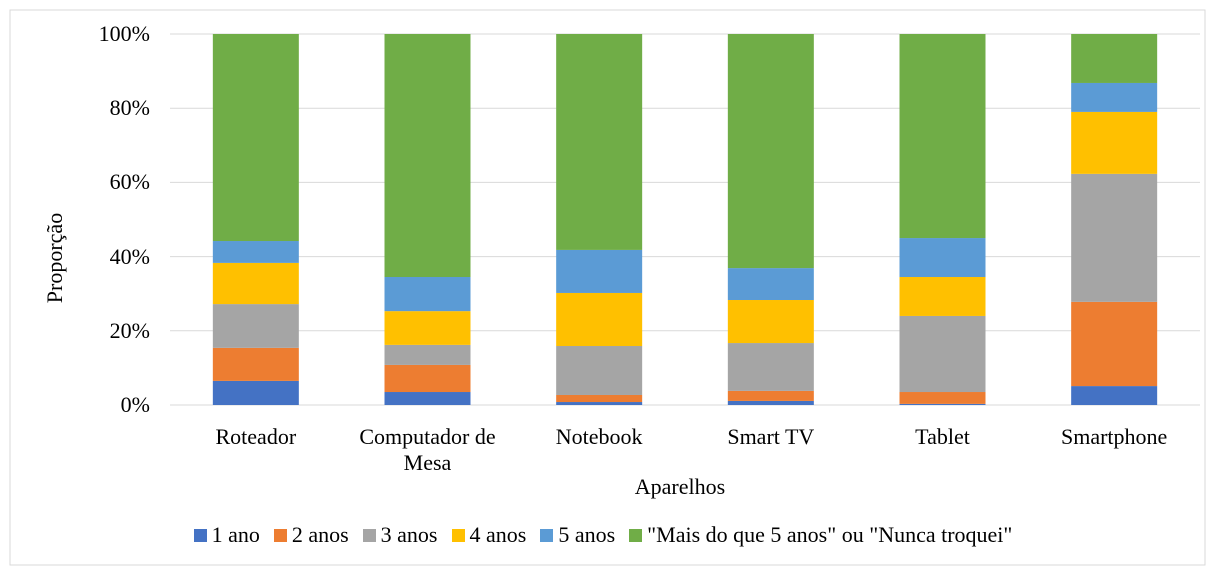  I want to click on legend-label: 3 anos, so click(409, 534).